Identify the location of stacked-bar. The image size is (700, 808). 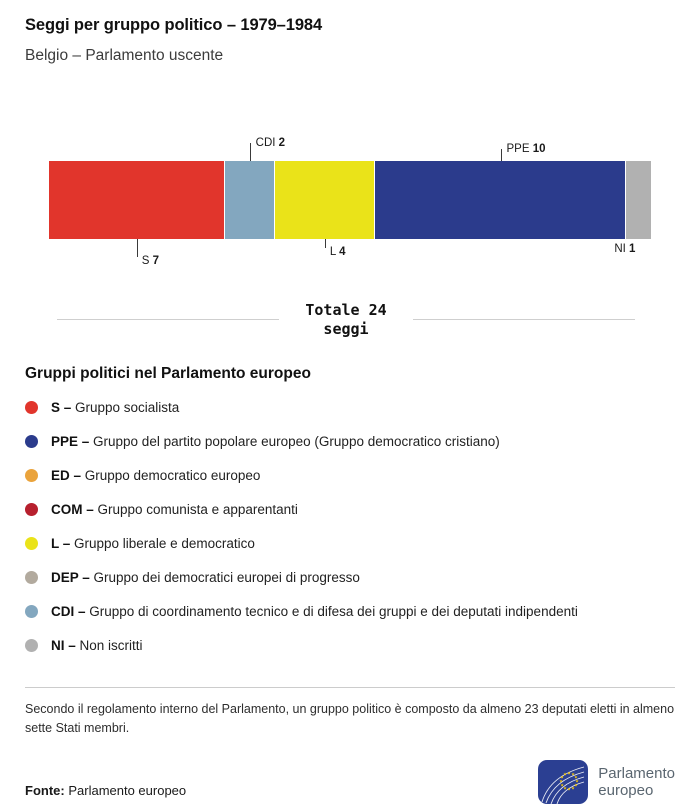
(350, 200).